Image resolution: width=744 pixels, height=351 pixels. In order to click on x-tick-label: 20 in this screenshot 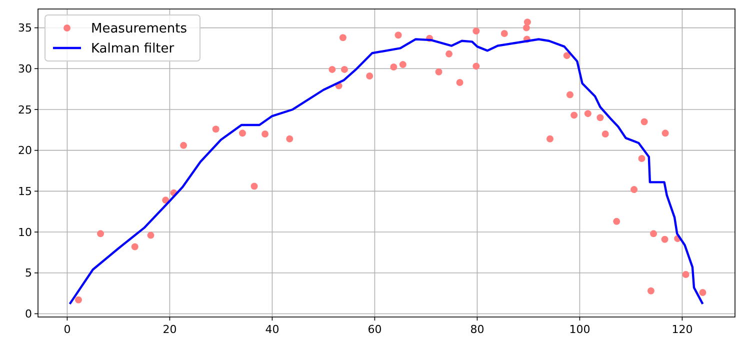, I will do `click(169, 329)`.